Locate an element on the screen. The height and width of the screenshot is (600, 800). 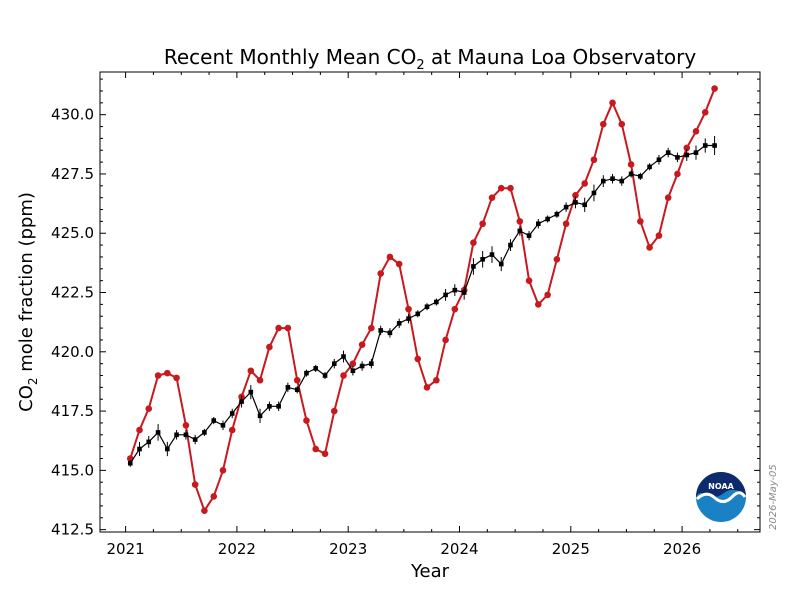
x-tick-label: 2021 is located at coordinates (126, 549).